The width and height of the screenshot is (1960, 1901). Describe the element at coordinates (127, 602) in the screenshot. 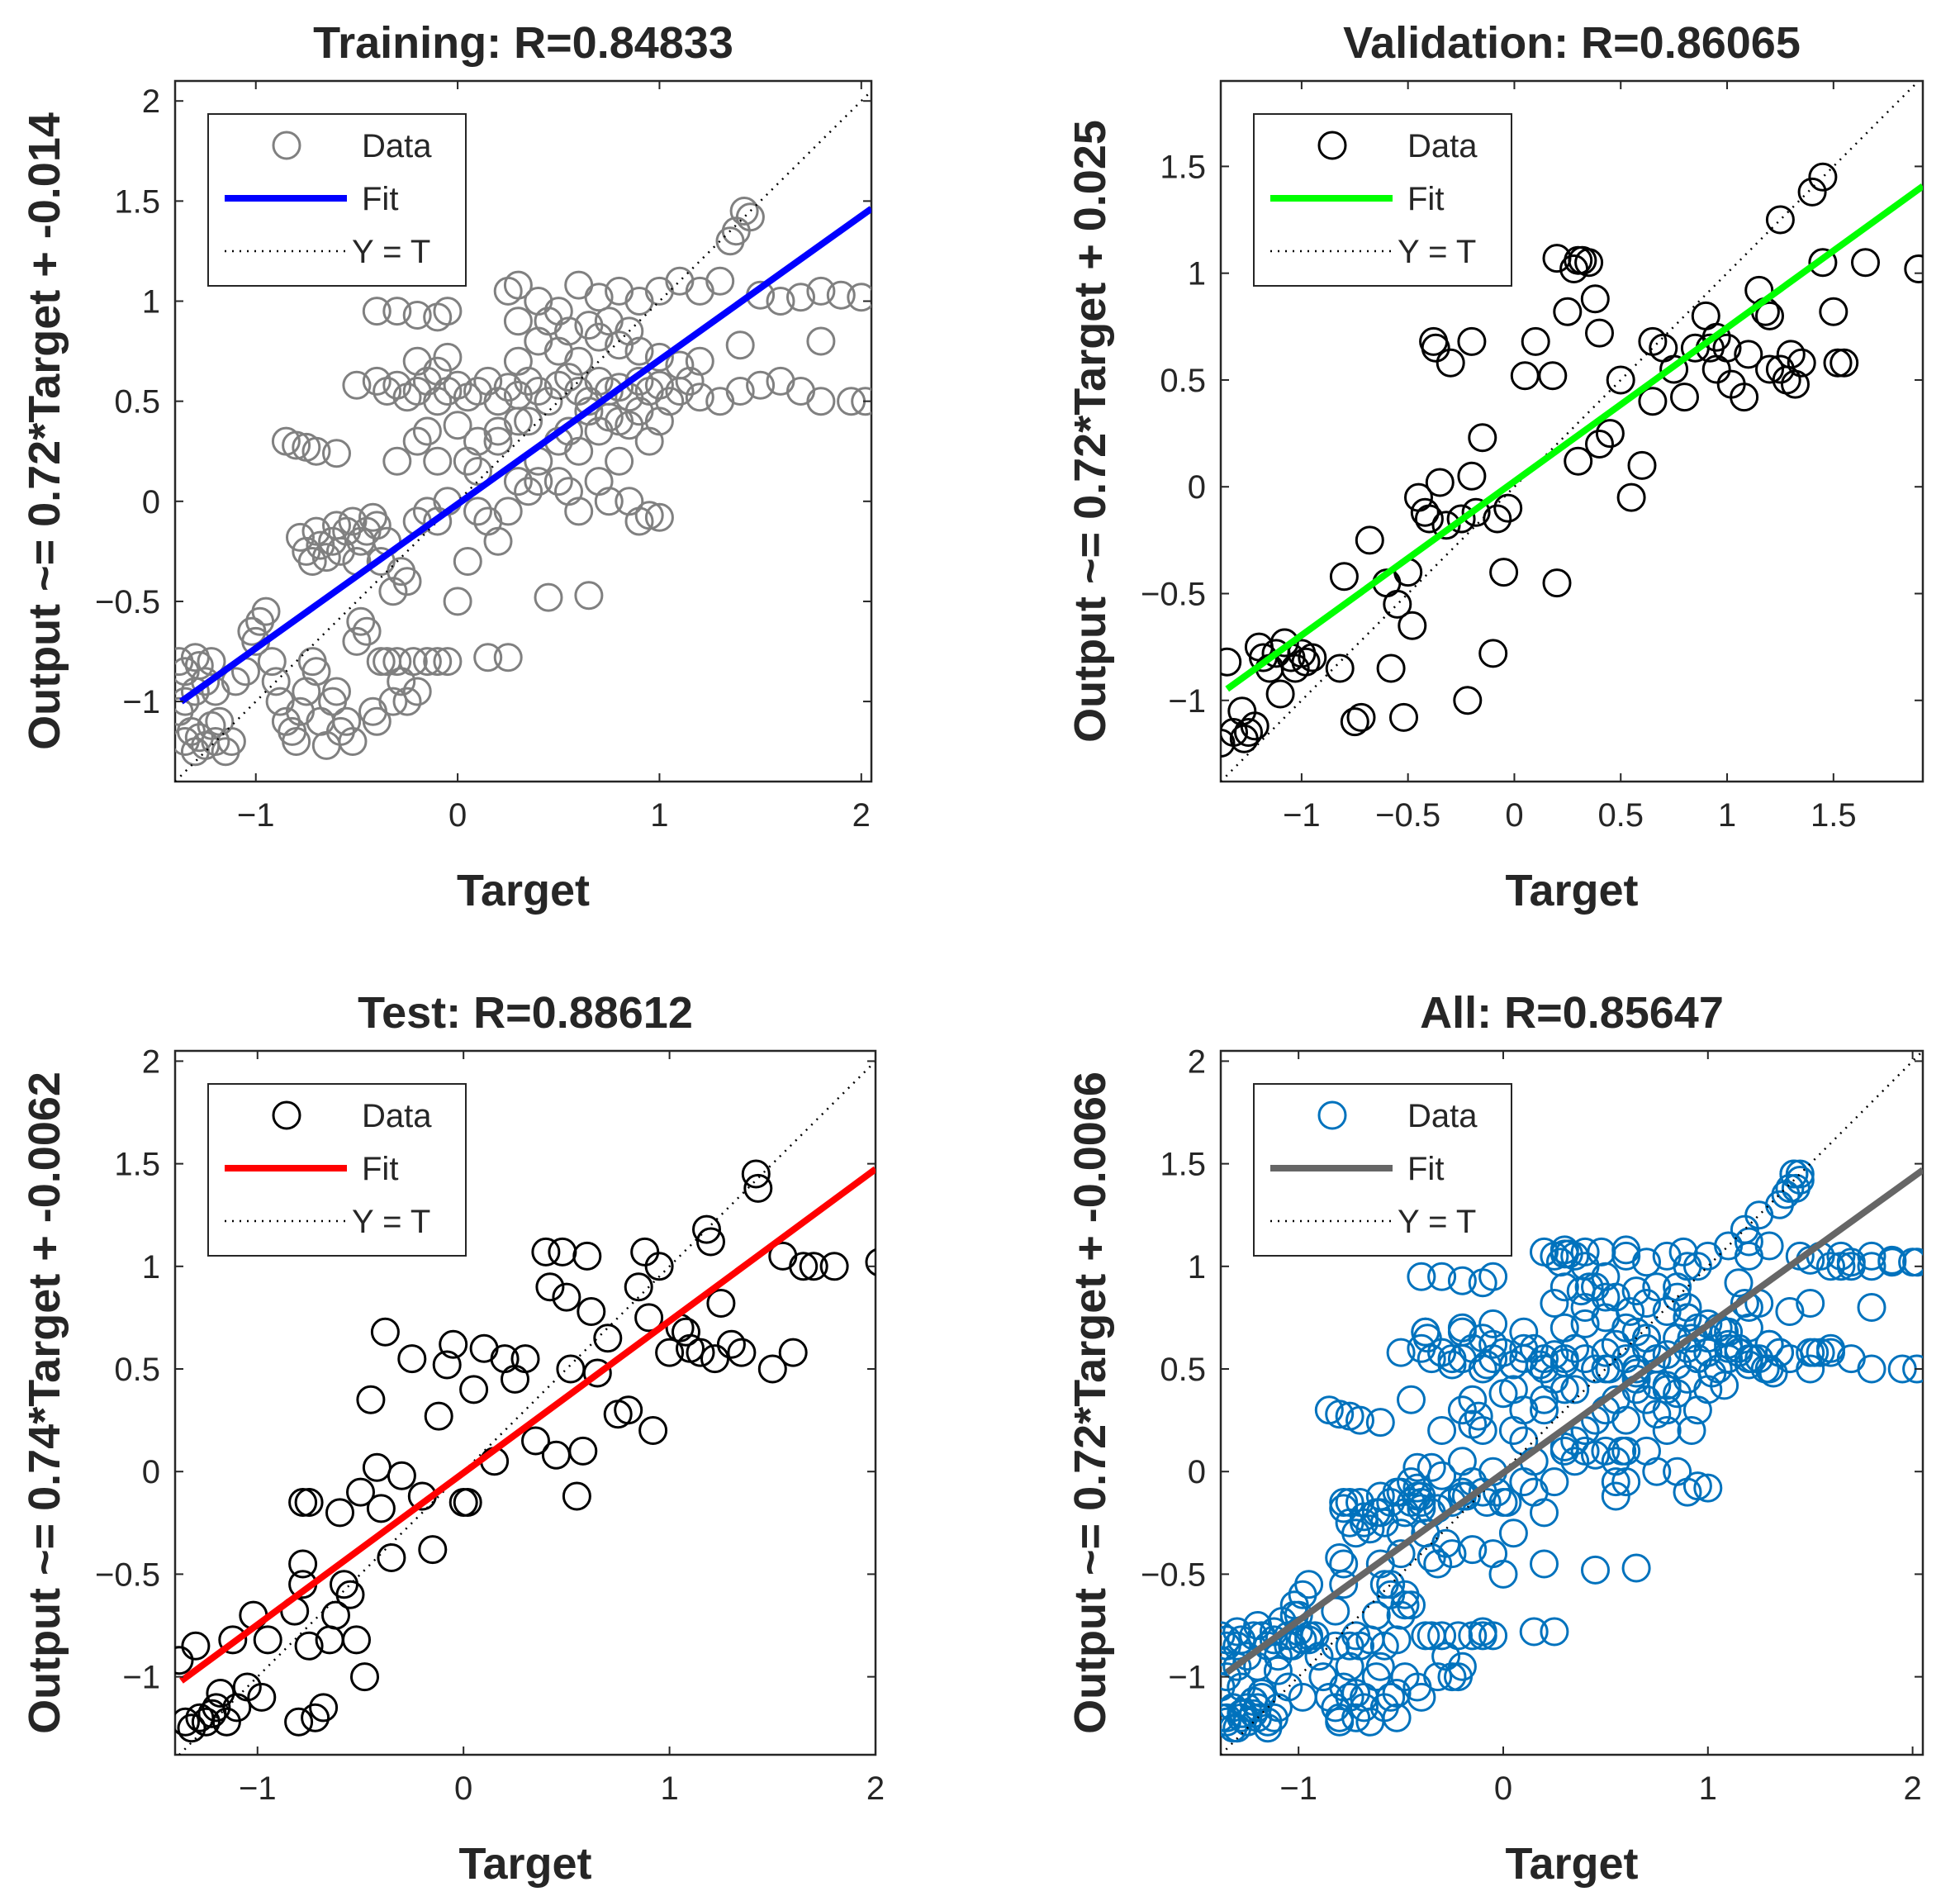

I see `y-tick-label: −0.5` at that location.